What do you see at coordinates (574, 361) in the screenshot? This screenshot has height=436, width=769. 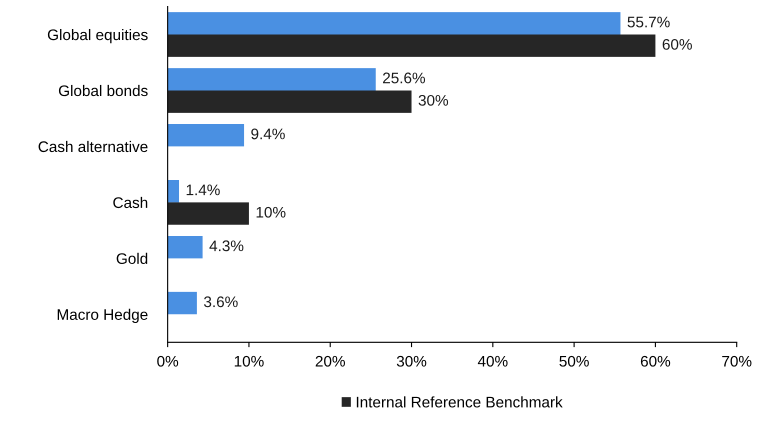 I see `x-tick-label: 50%` at bounding box center [574, 361].